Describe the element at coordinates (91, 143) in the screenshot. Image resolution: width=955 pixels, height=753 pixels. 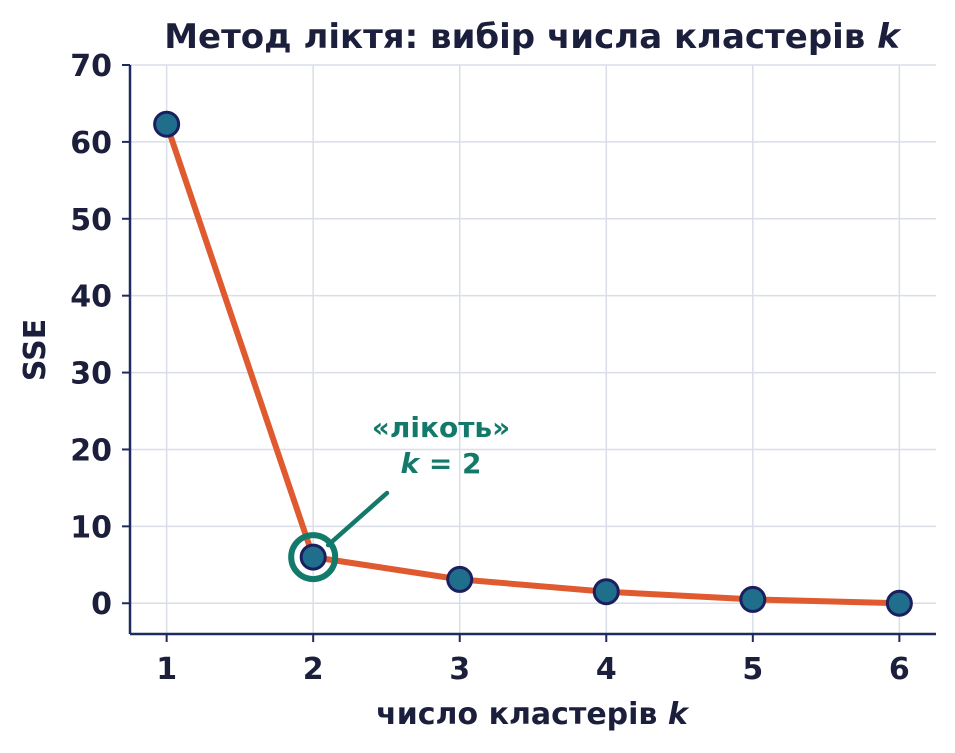
I see `y-tick-label-60: 60` at that location.